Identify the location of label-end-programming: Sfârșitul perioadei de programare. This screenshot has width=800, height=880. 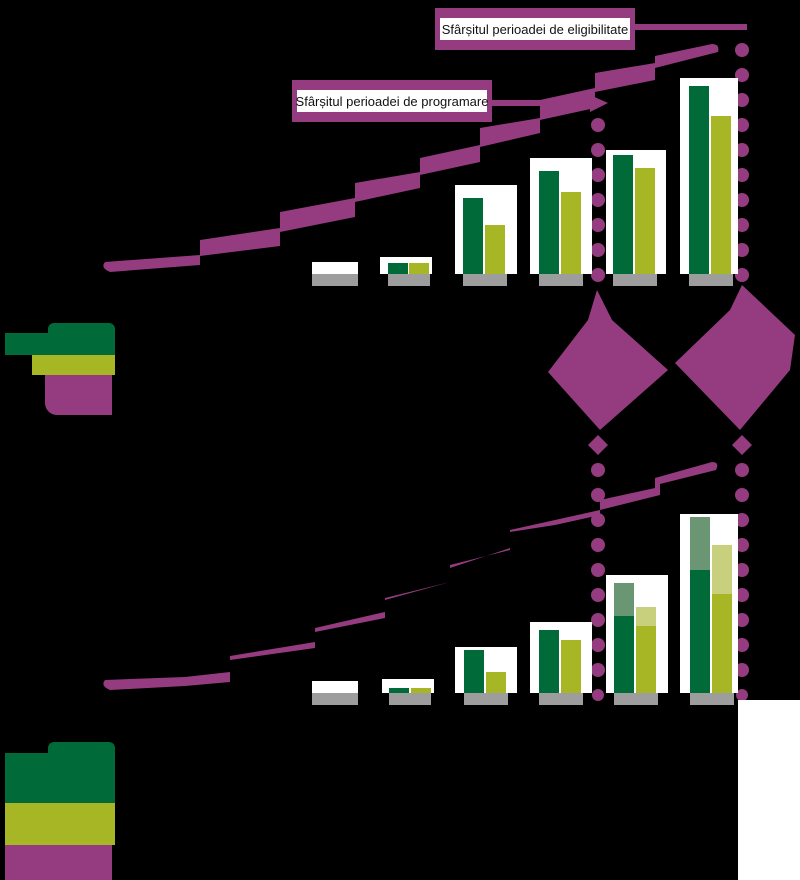
(392, 101).